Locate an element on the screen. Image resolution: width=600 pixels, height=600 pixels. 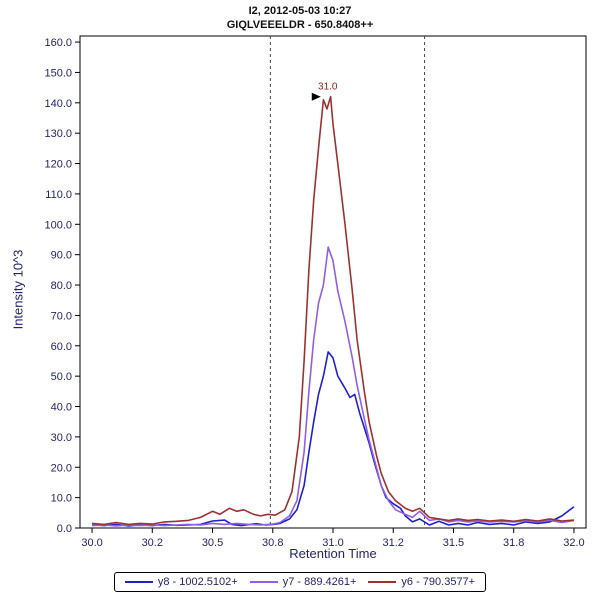
x-tick-label: 32.0 is located at coordinates (573, 543).